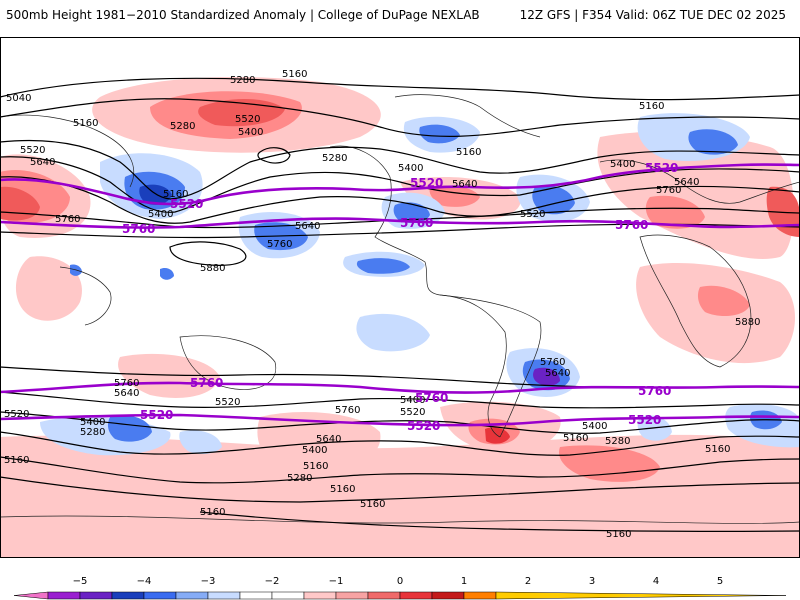  Describe the element at coordinates (144, 581) in the screenshot. I see `colorbar-tick-label: −4` at that location.